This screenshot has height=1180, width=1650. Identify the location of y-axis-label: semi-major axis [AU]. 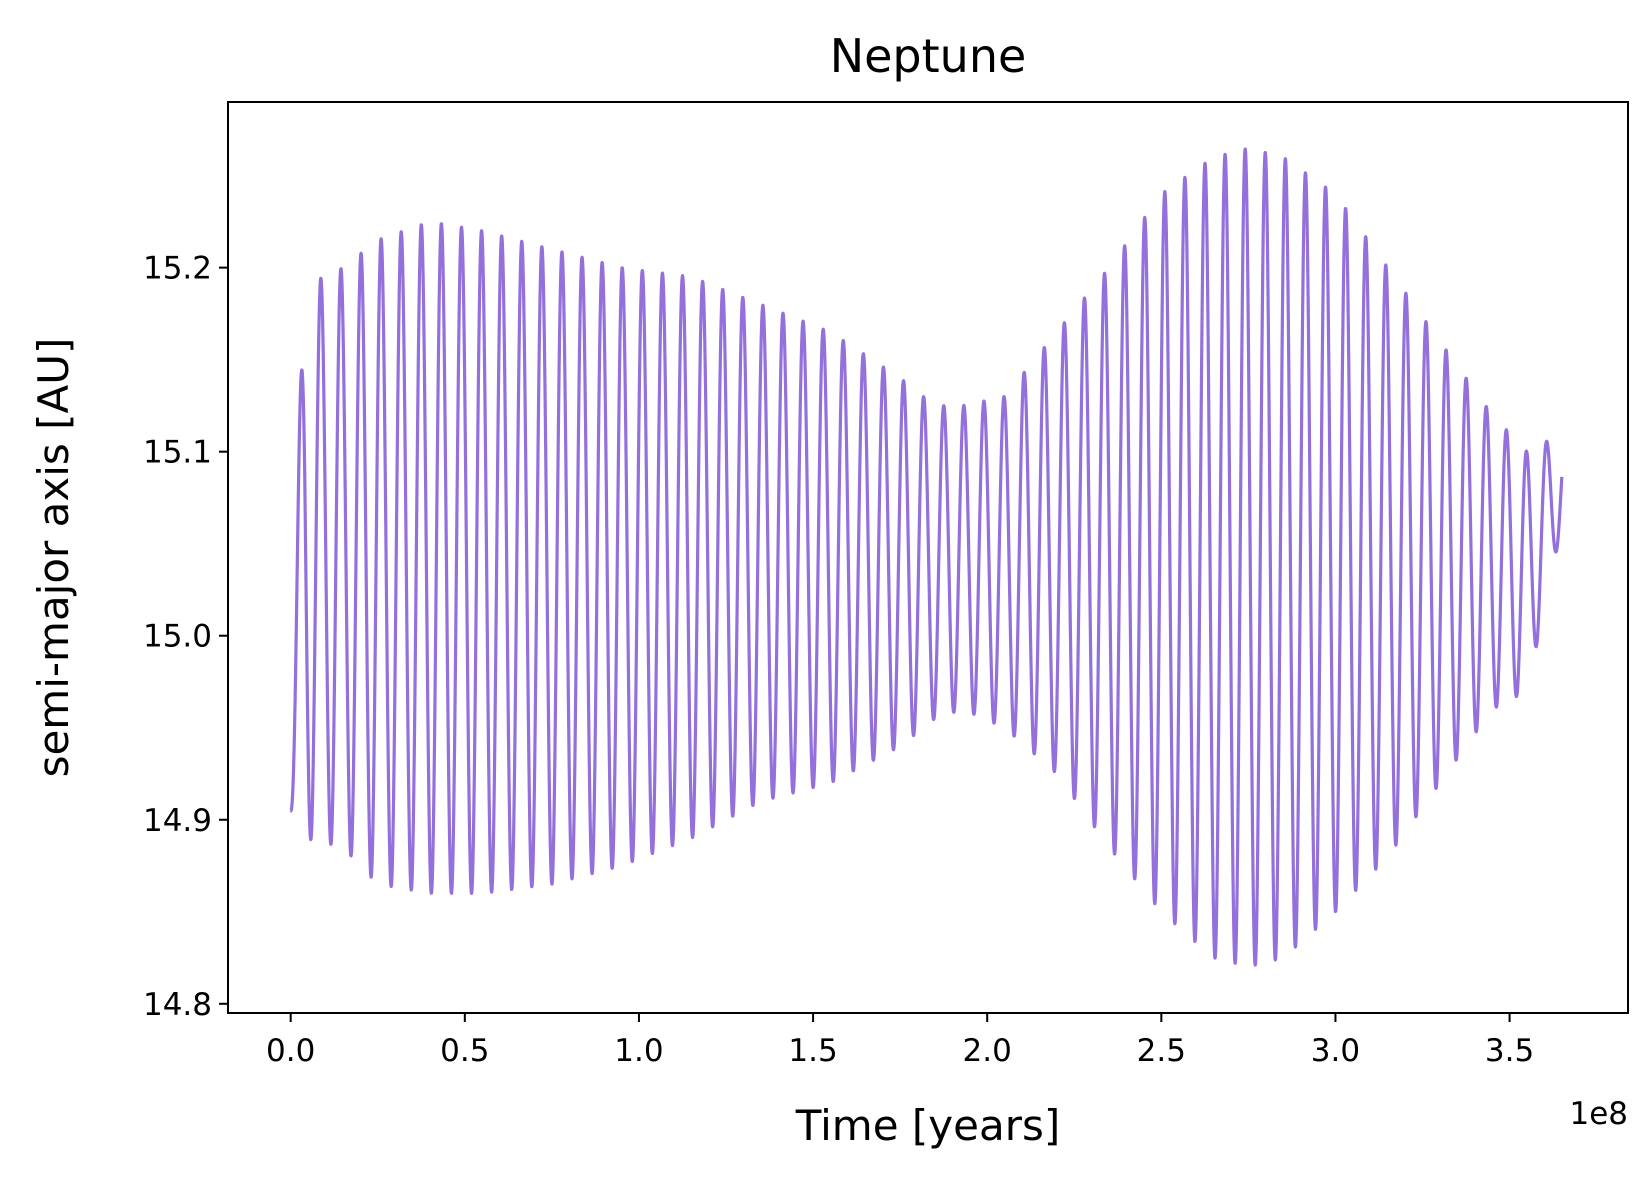
(53, 558).